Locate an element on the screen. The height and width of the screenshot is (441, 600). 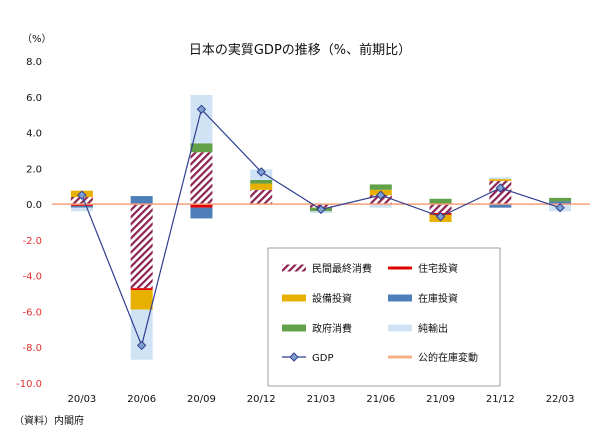
y-axis-ticks: 8.0 6.0 4.0 2.0 0.0 -2.0 -4.0 -6.0 -8.0 -10.0 is located at coordinates (29, 223).